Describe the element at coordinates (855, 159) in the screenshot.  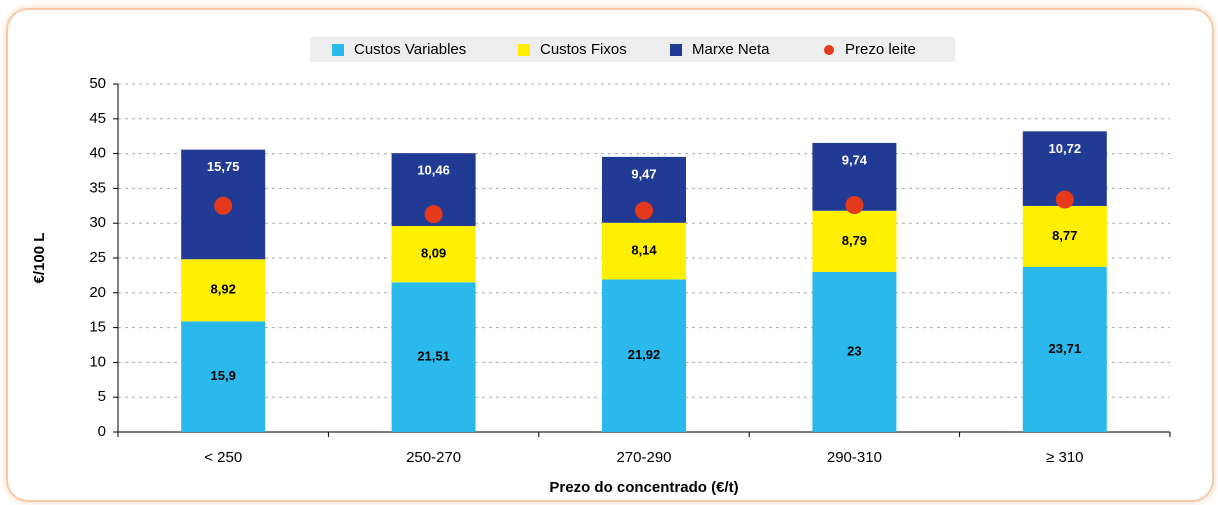
I see `data-label: 9,74` at that location.